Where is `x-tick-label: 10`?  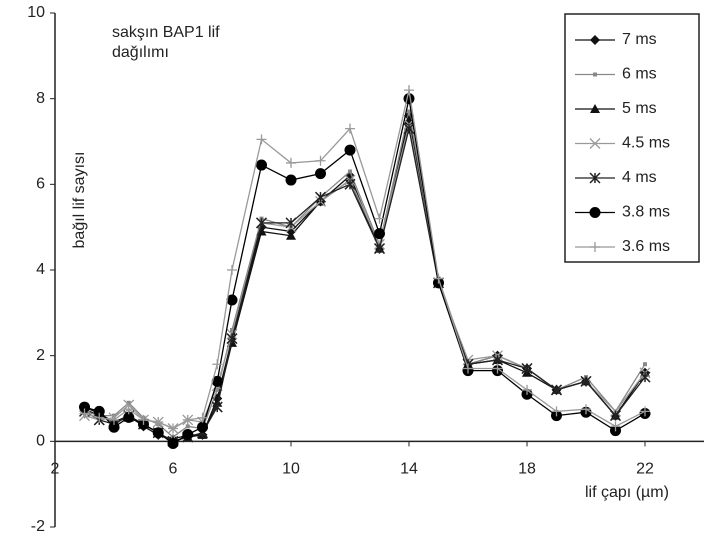
x-tick-label: 10 is located at coordinates (291, 469).